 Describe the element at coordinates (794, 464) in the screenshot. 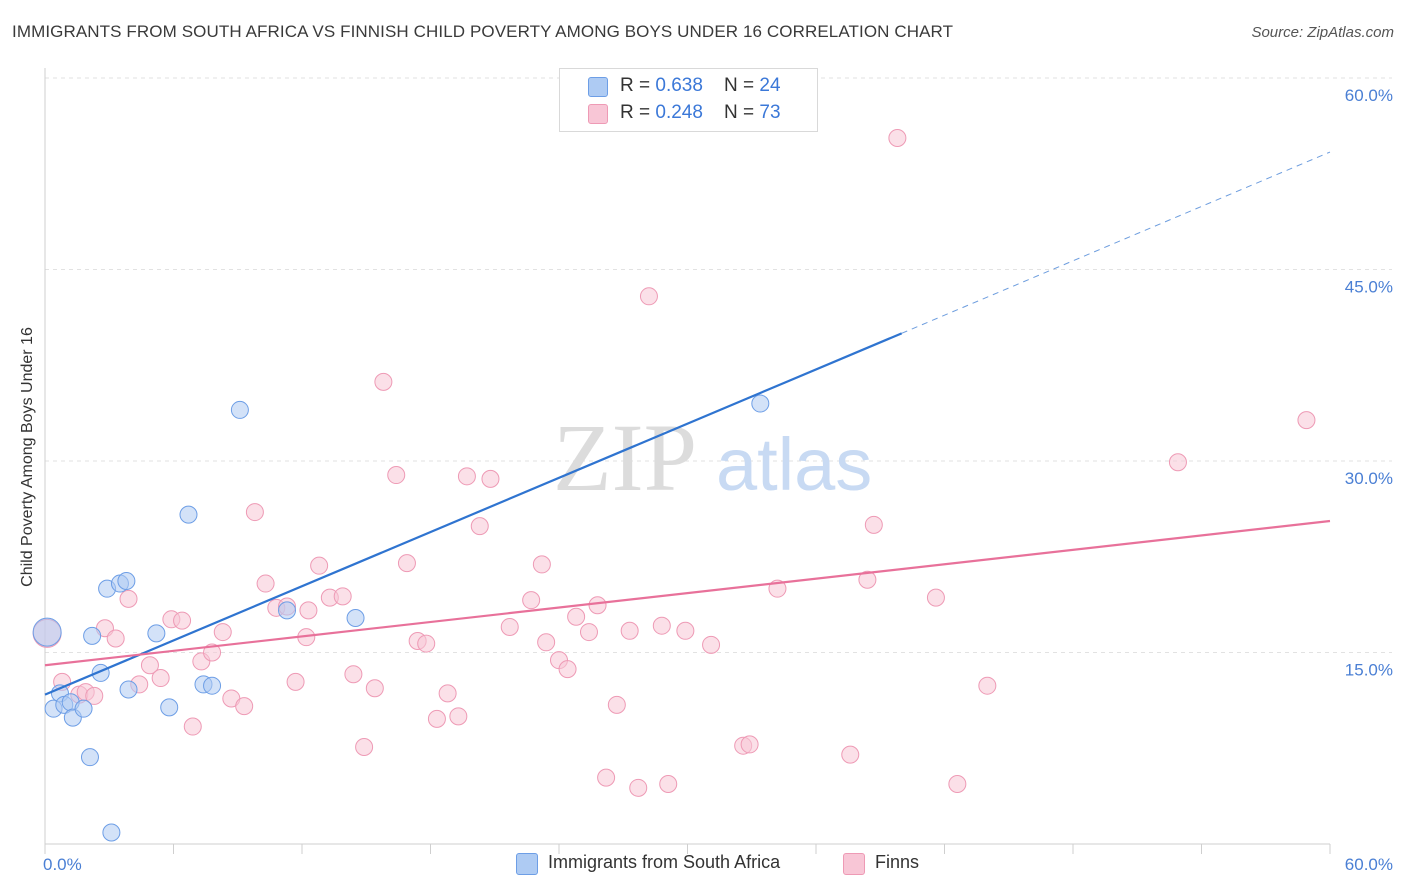

I see `watermark-atlas: atlas` at that location.